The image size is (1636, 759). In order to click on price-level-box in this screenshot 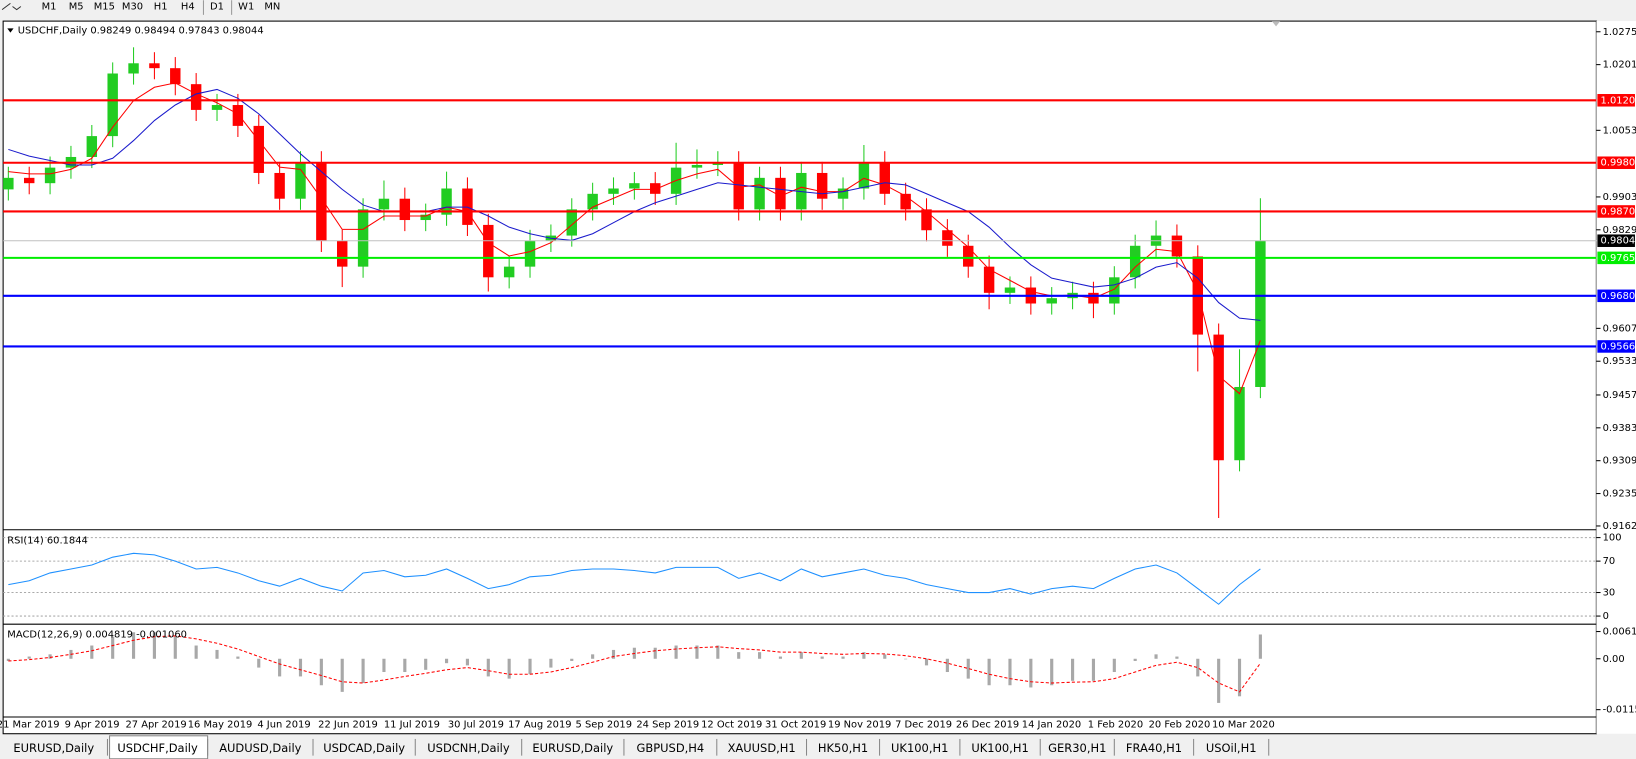, I will do `click(1616, 258)`.